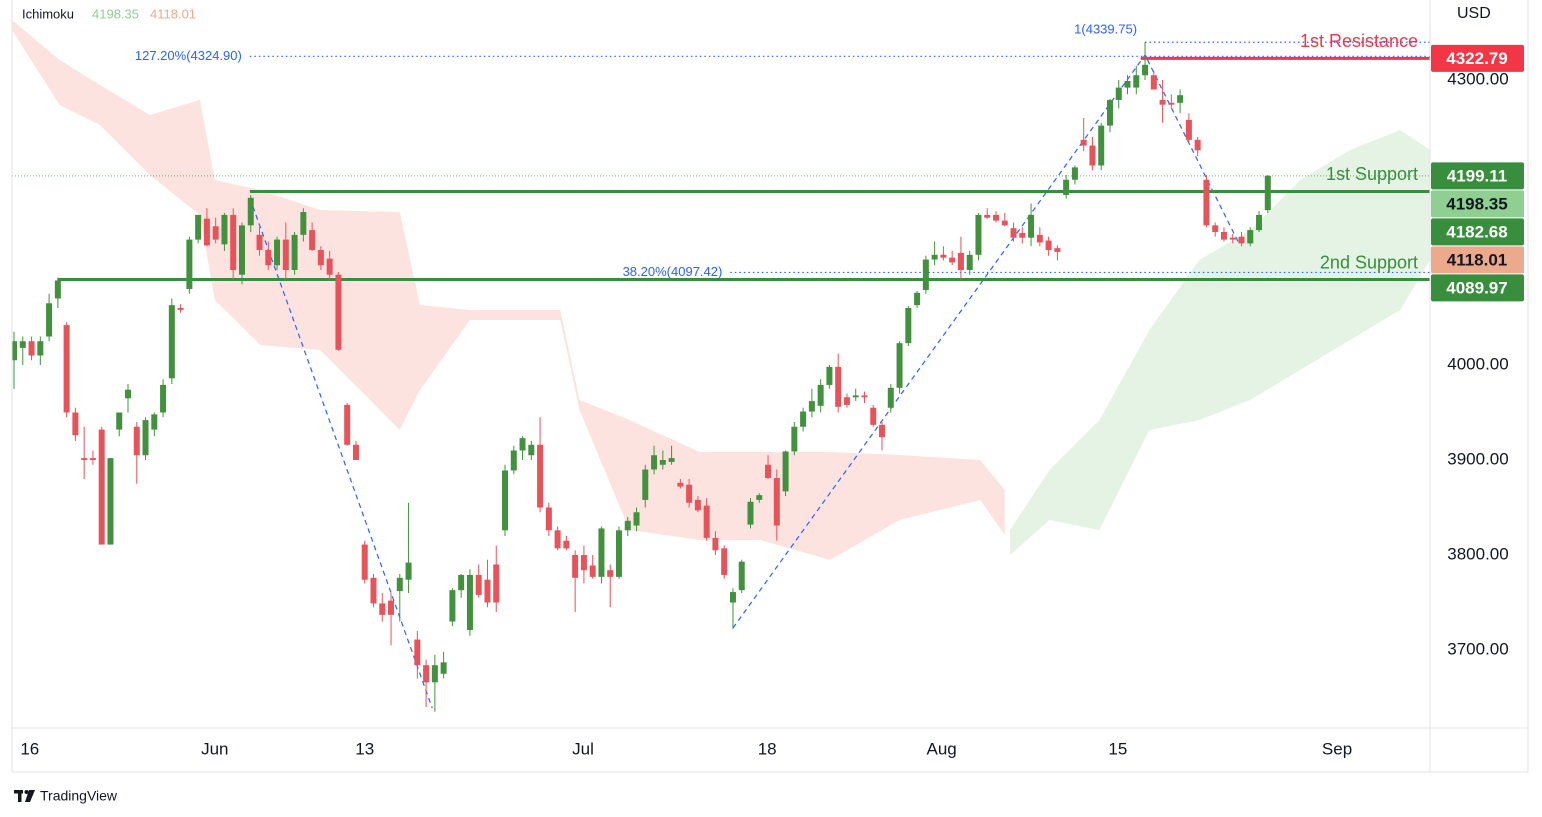  Describe the element at coordinates (1477, 363) in the screenshot. I see `y-tick-label: 4000.00` at that location.